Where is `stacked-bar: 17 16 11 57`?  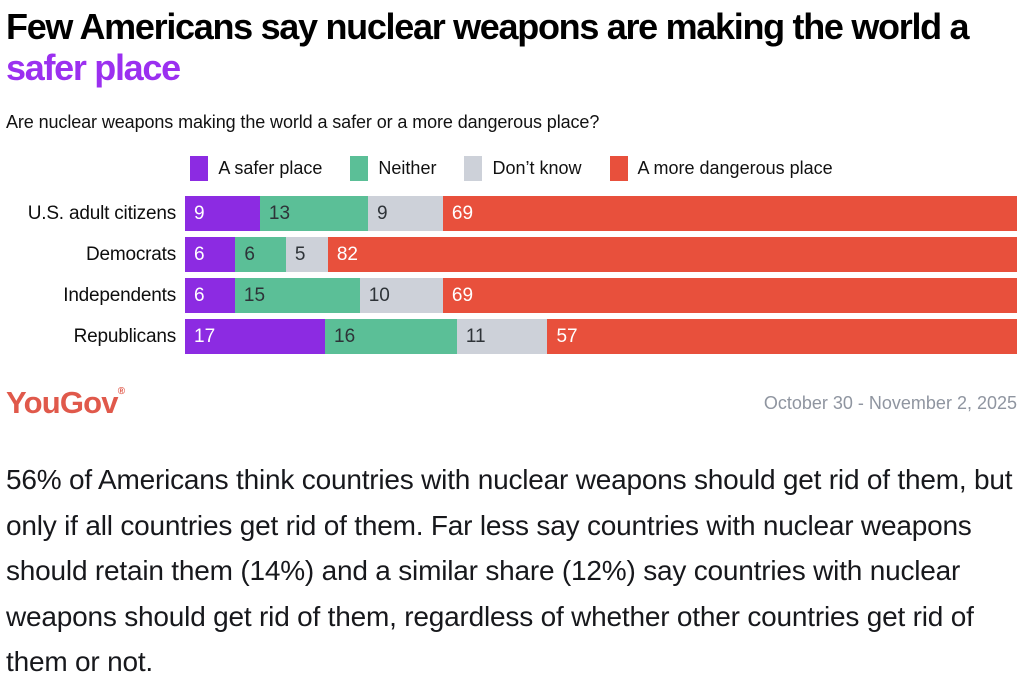
stacked-bar: 17 16 11 57 is located at coordinates (601, 336).